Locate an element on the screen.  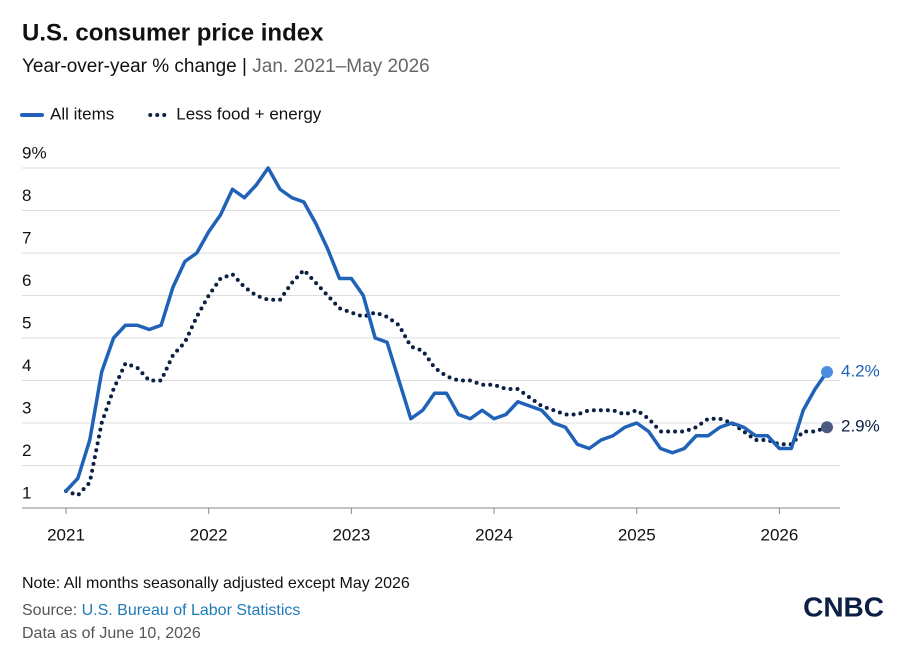
legend-item: All items is located at coordinates (67, 113).